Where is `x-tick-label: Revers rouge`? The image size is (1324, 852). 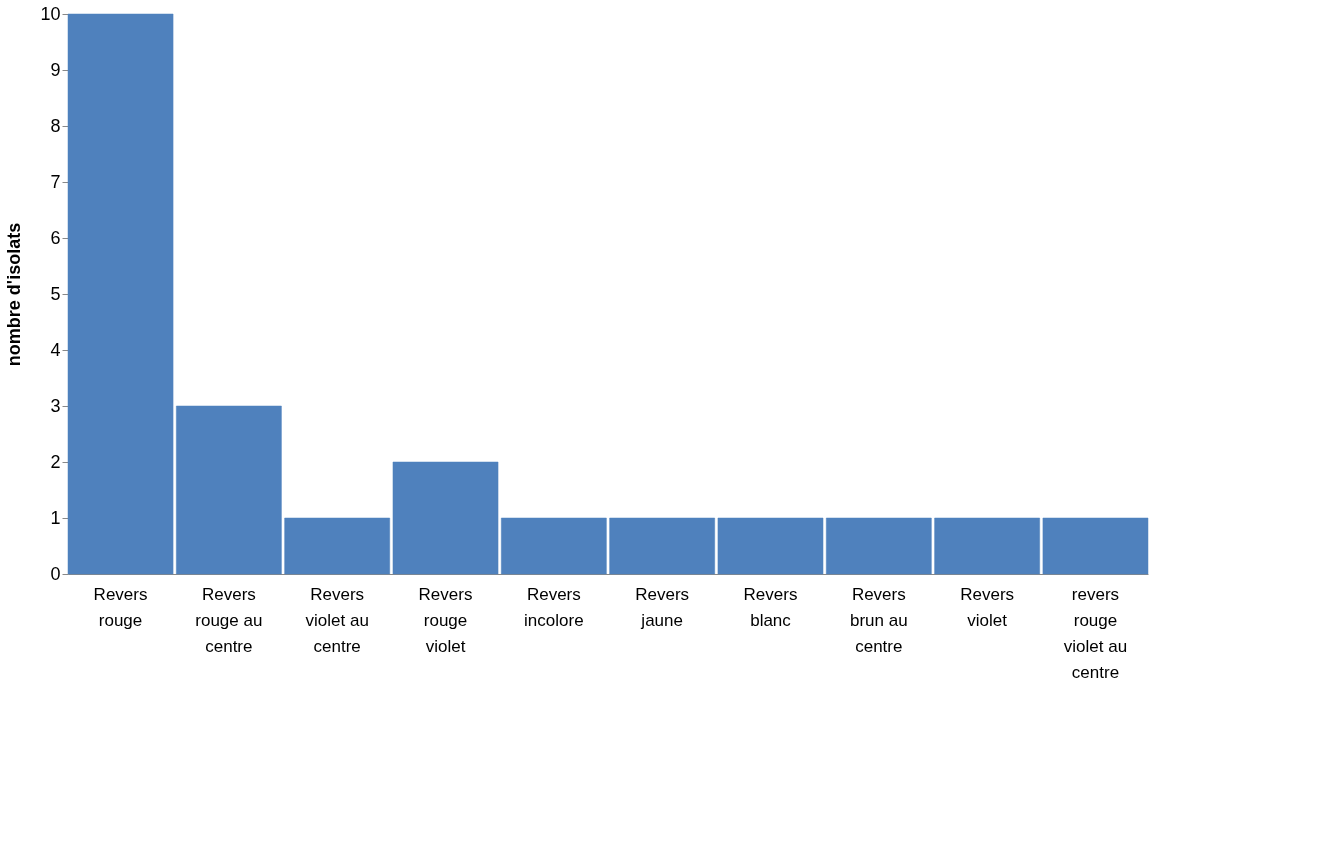 x-tick-label: Revers rouge is located at coordinates (120, 607).